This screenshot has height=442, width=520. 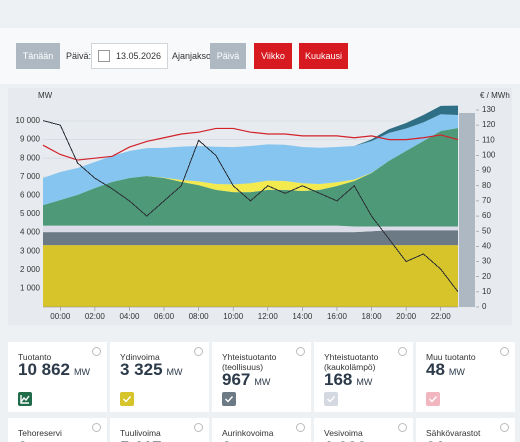 What do you see at coordinates (488, 139) in the screenshot?
I see `y2-tick-label: 110` at bounding box center [488, 139].